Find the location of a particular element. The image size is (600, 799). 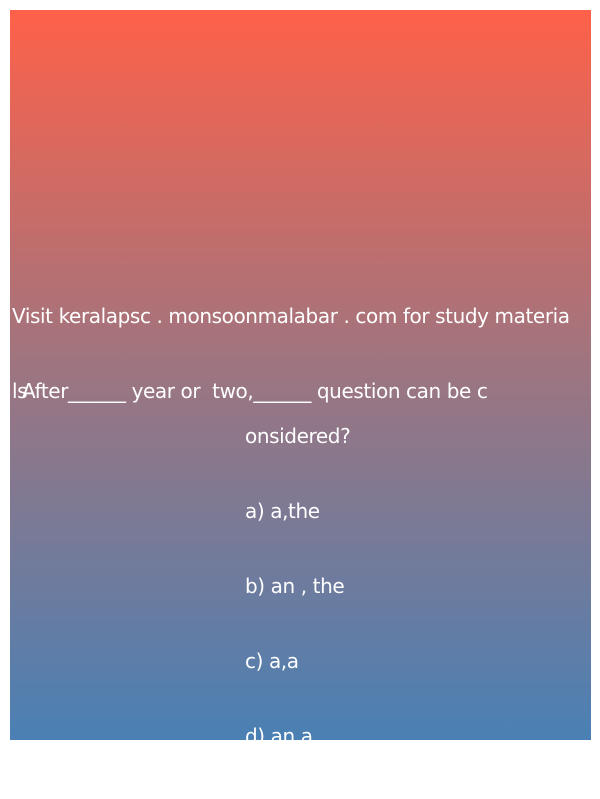

question-line-2: onsidered? is located at coordinates (298, 436).